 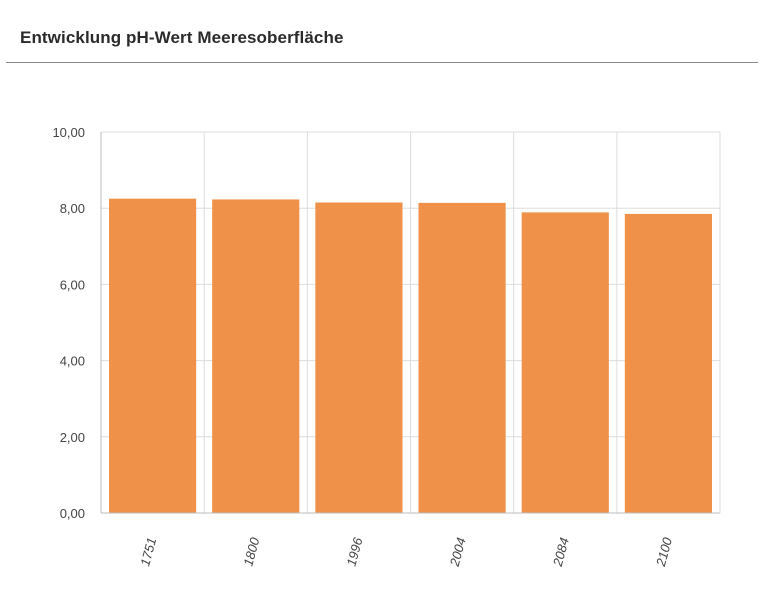 I want to click on chart-title: Entwicklung pH-Wert Meeresoberfläche, so click(x=182, y=37).